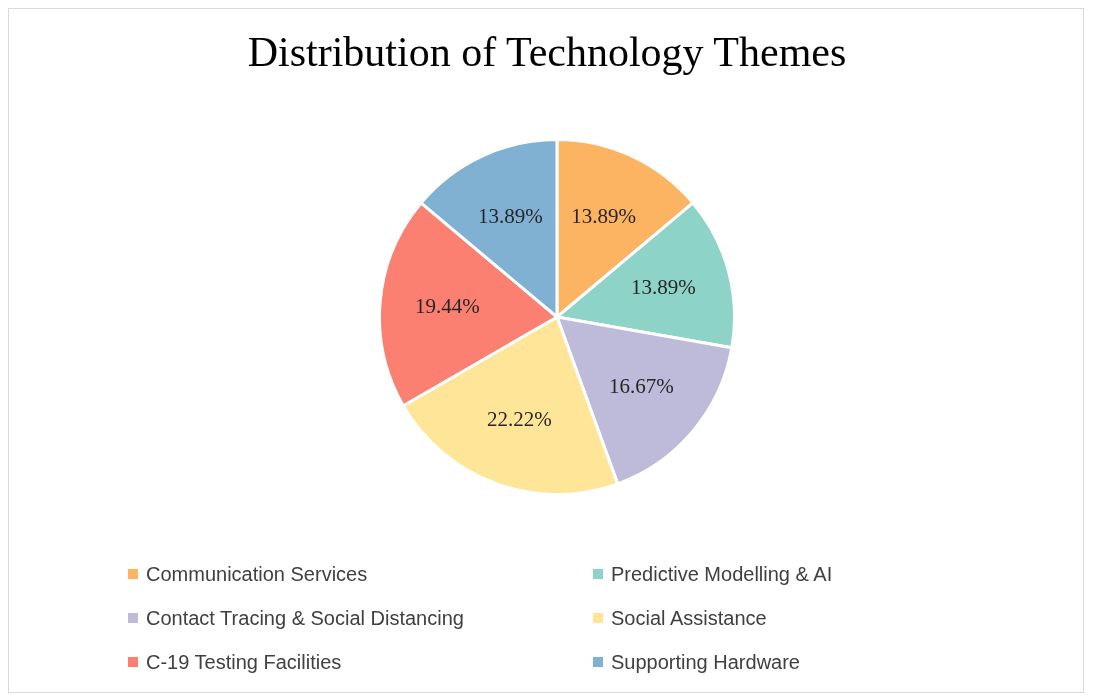 This screenshot has height=695, width=1094. I want to click on legend-label: C-19 Testing Facilities, so click(244, 662).